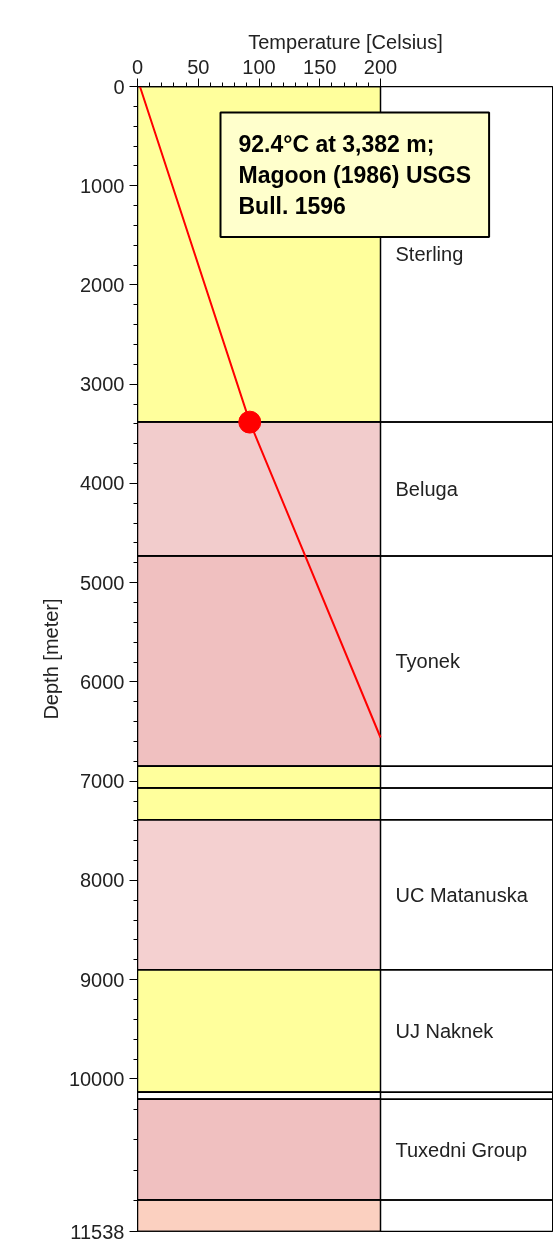 The image size is (553, 1242). I want to click on band-label: Tyonek, so click(428, 661).